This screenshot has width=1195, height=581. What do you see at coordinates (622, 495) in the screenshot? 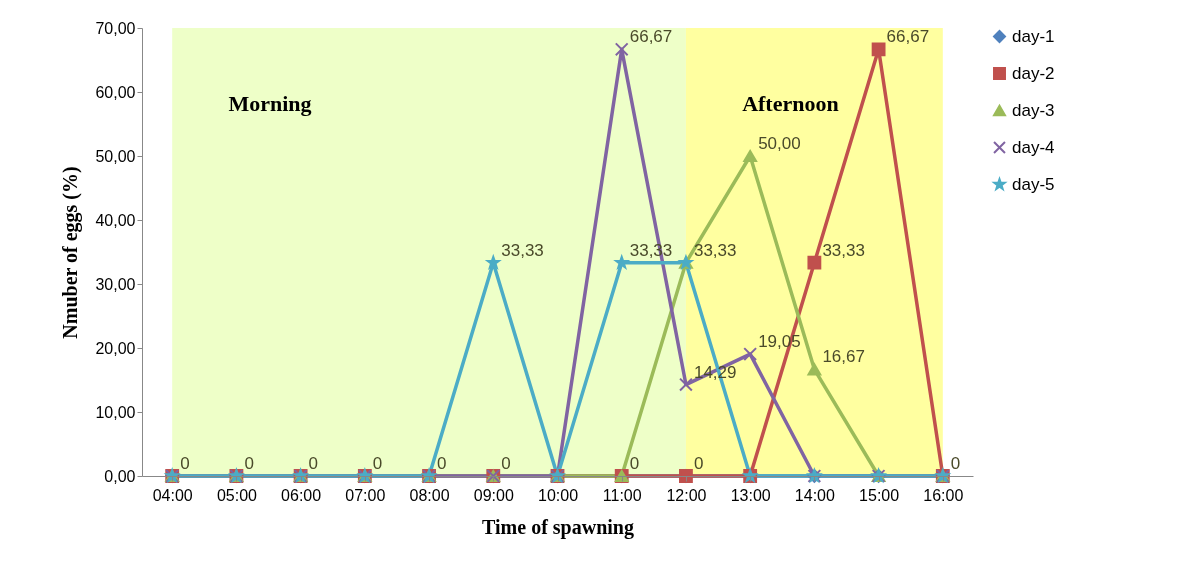
I see `x-tick-label: 11:00` at bounding box center [622, 495].